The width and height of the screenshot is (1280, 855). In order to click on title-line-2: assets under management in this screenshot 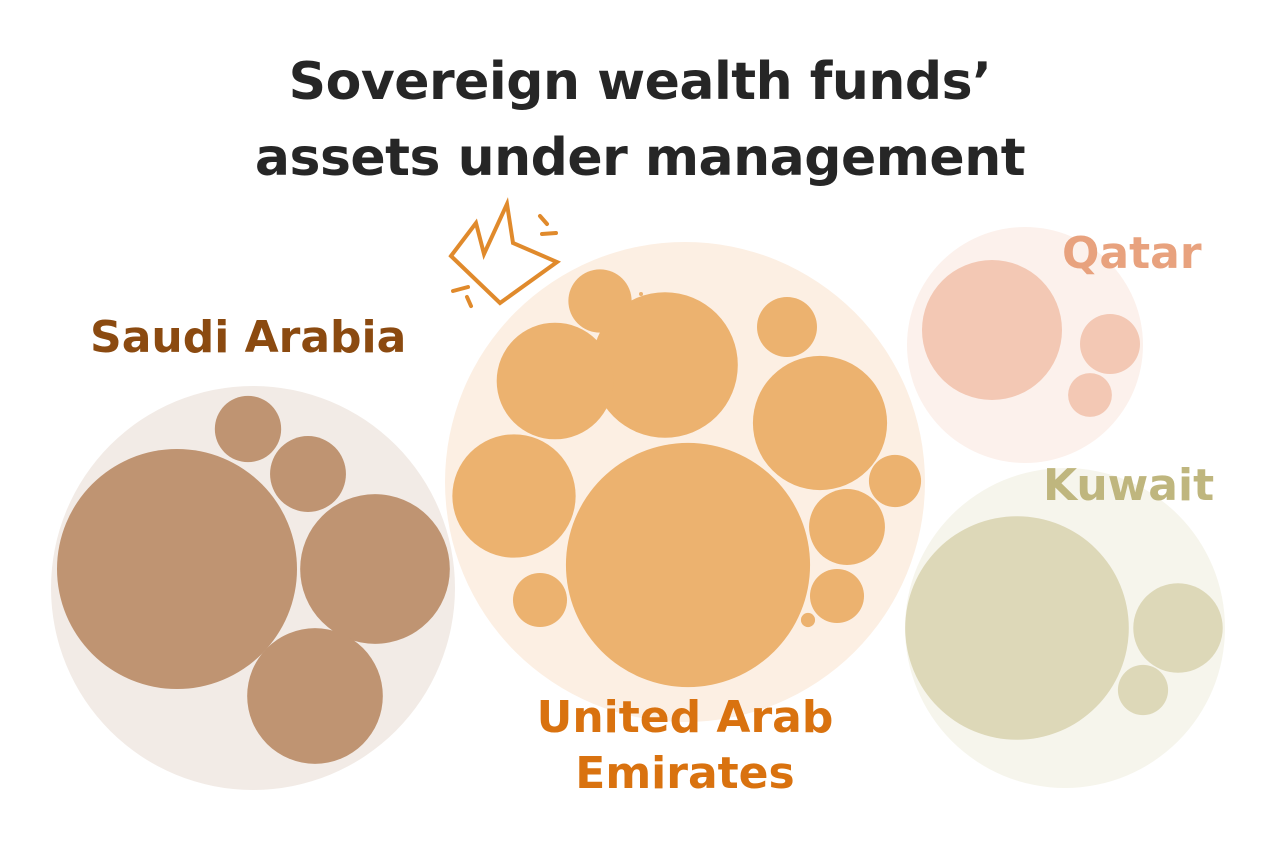, I will do `click(640, 158)`.